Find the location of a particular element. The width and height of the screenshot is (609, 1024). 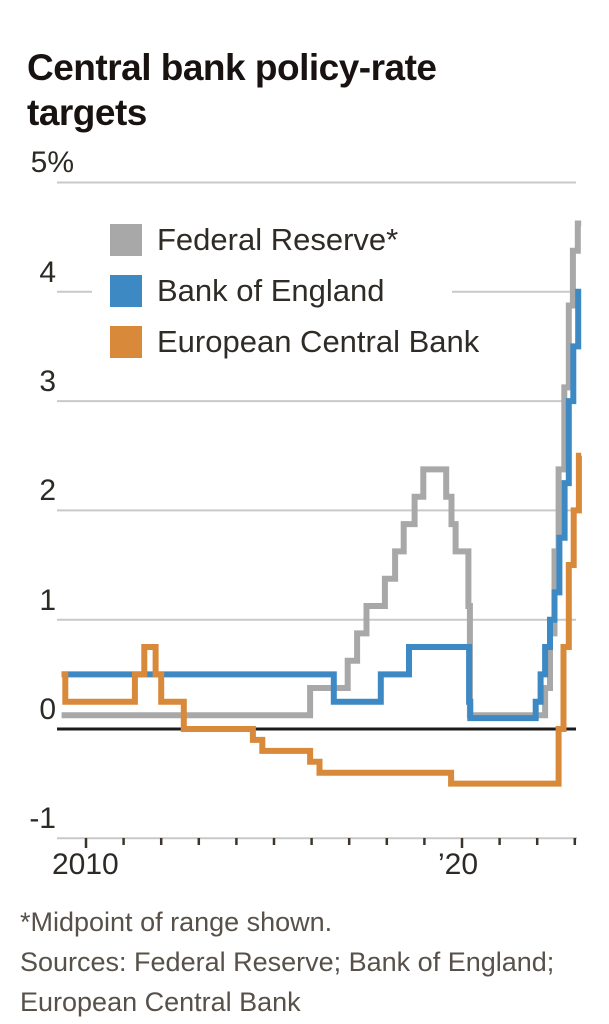

legend-item-federal-reserve: Federal Reserve* is located at coordinates (254, 239).